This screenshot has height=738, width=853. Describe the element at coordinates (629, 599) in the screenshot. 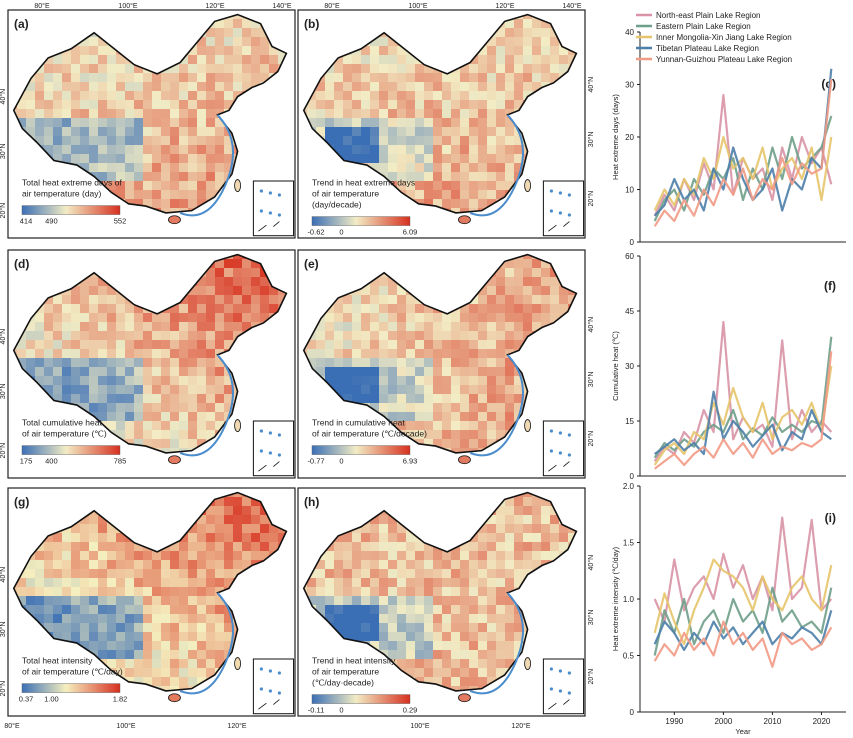

I see `y-tick-label: 1.0` at that location.